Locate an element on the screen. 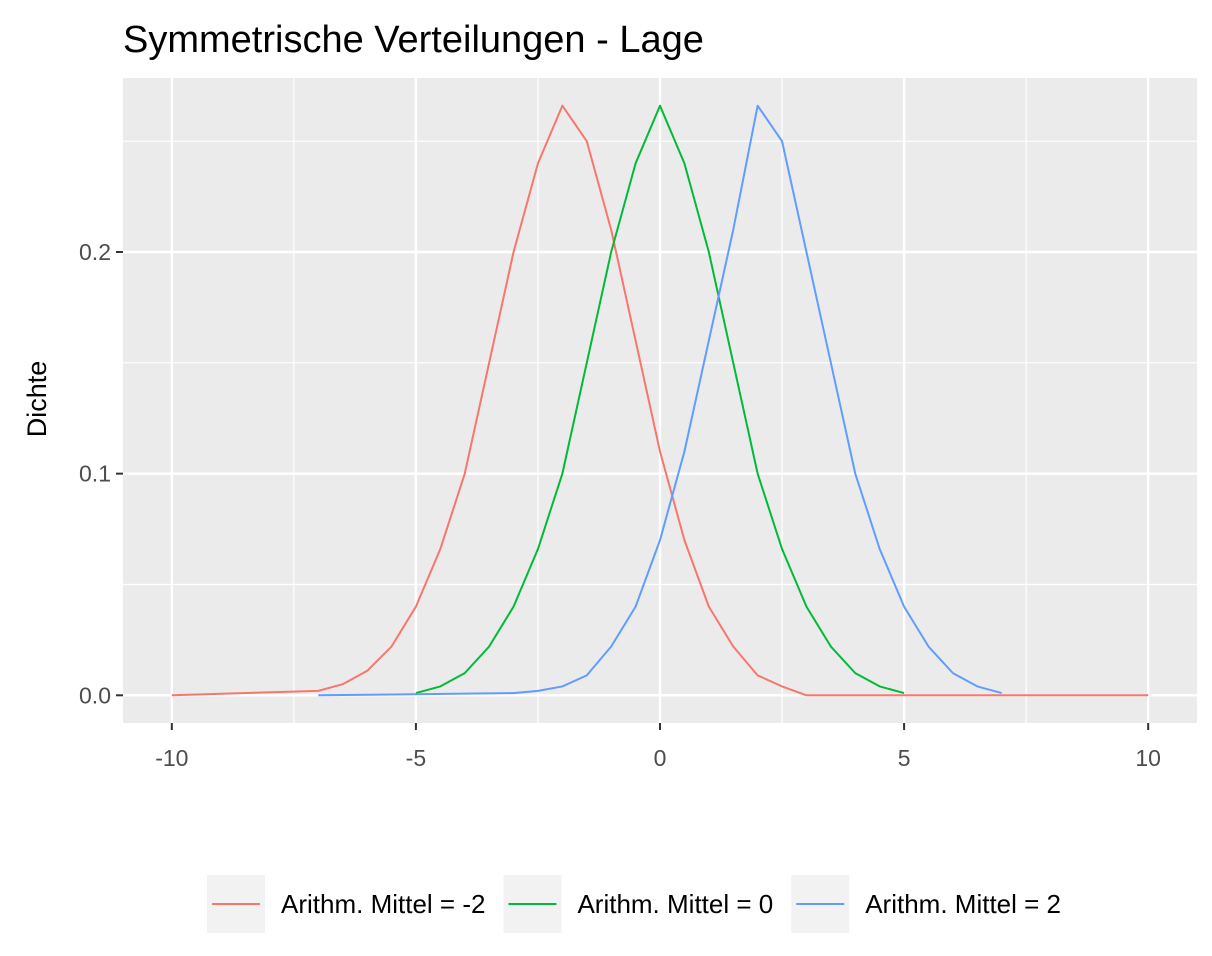 The image size is (1212, 956). x-tick-label: -10 is located at coordinates (171, 758).